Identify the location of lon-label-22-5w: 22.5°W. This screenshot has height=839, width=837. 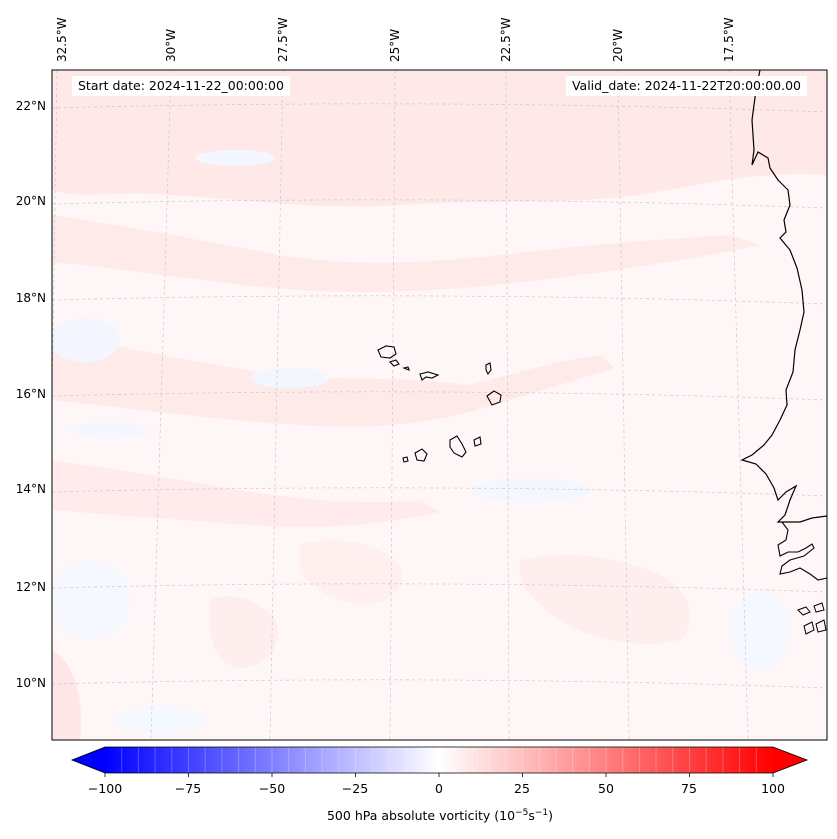
(506, 39).